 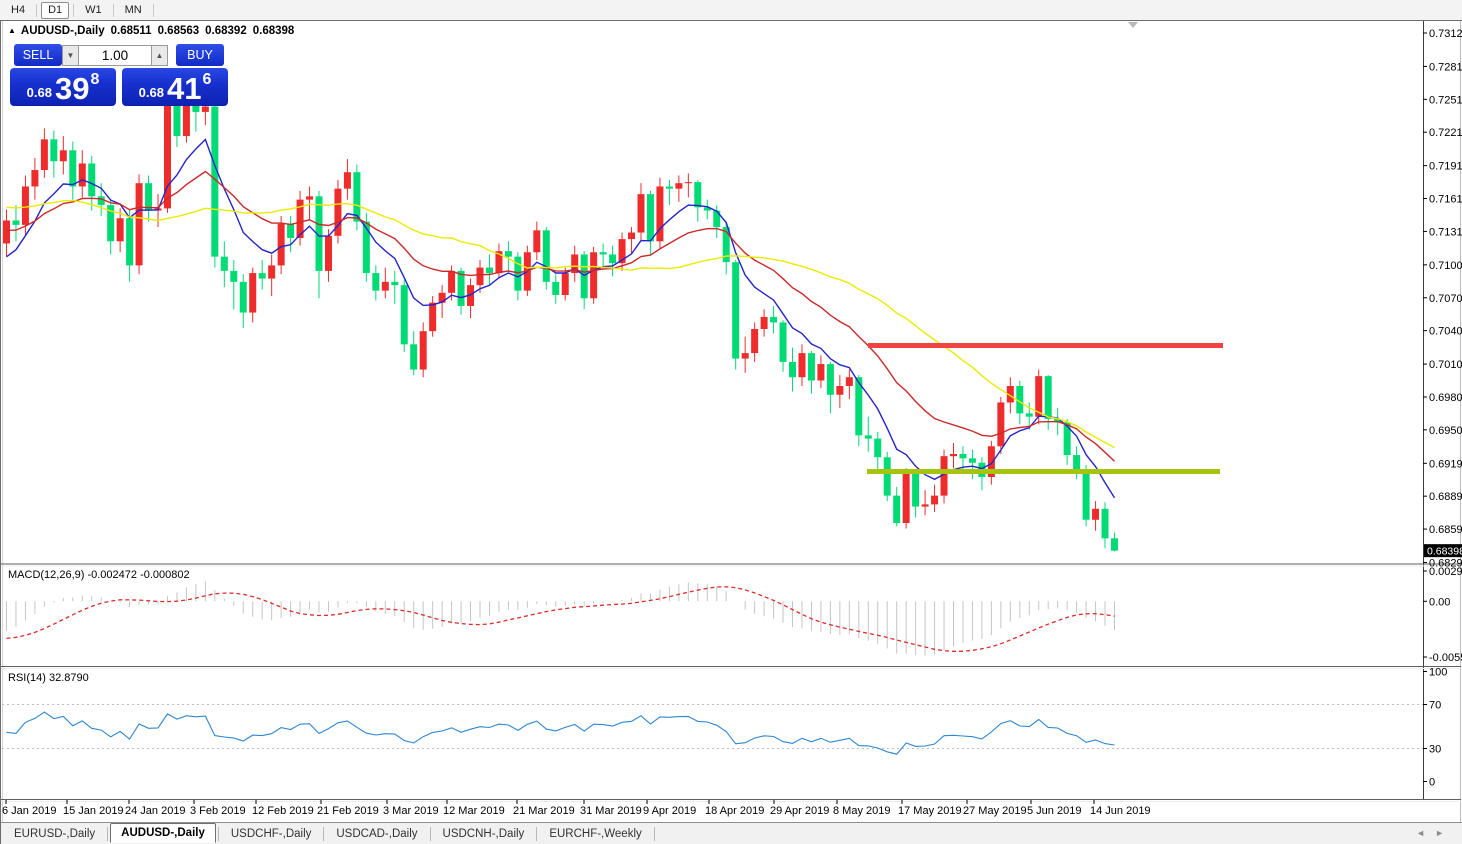 I want to click on time-axis-label: 12 Mar 2019, so click(x=474, y=811).